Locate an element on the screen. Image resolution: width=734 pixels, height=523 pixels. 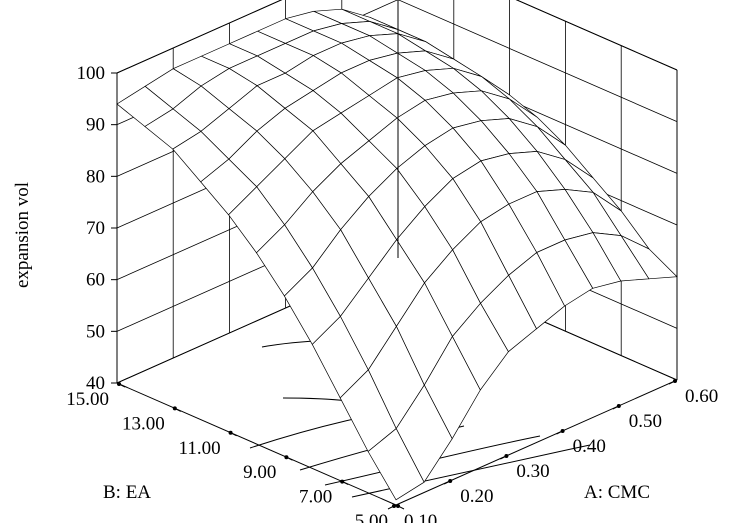
z-tick-label: 90 is located at coordinates (95, 125).